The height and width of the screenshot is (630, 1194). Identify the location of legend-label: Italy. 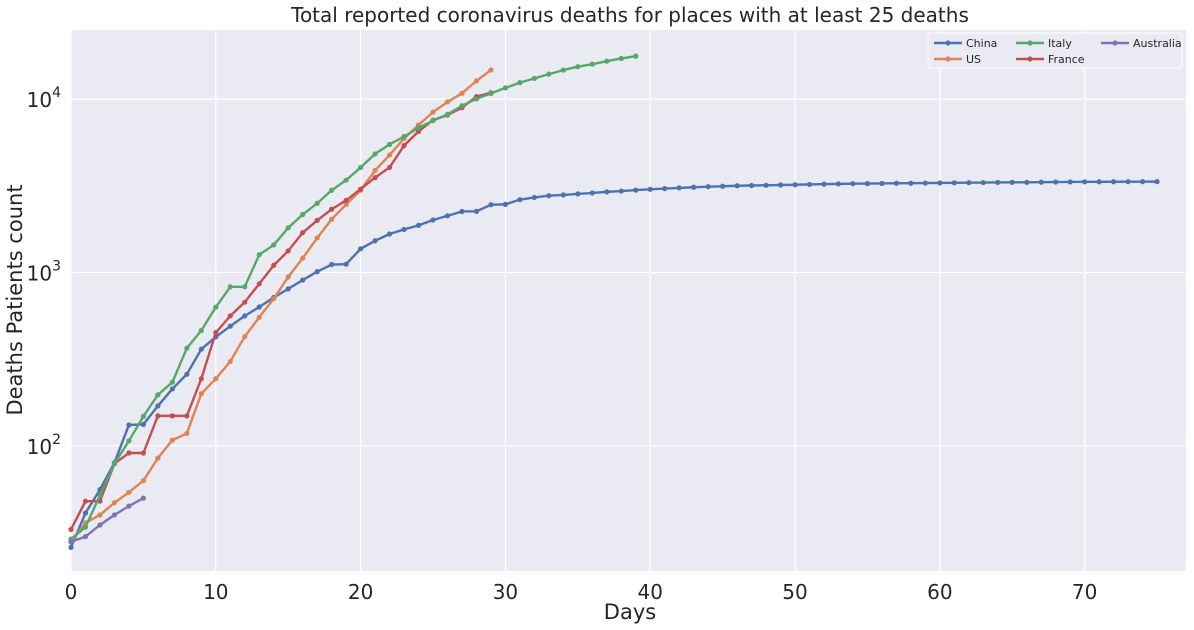
(1060, 43).